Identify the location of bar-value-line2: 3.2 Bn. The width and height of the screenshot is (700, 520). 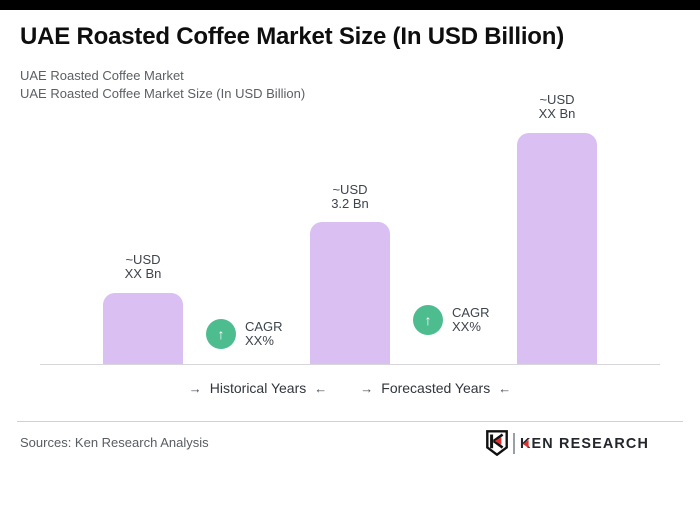
(350, 203).